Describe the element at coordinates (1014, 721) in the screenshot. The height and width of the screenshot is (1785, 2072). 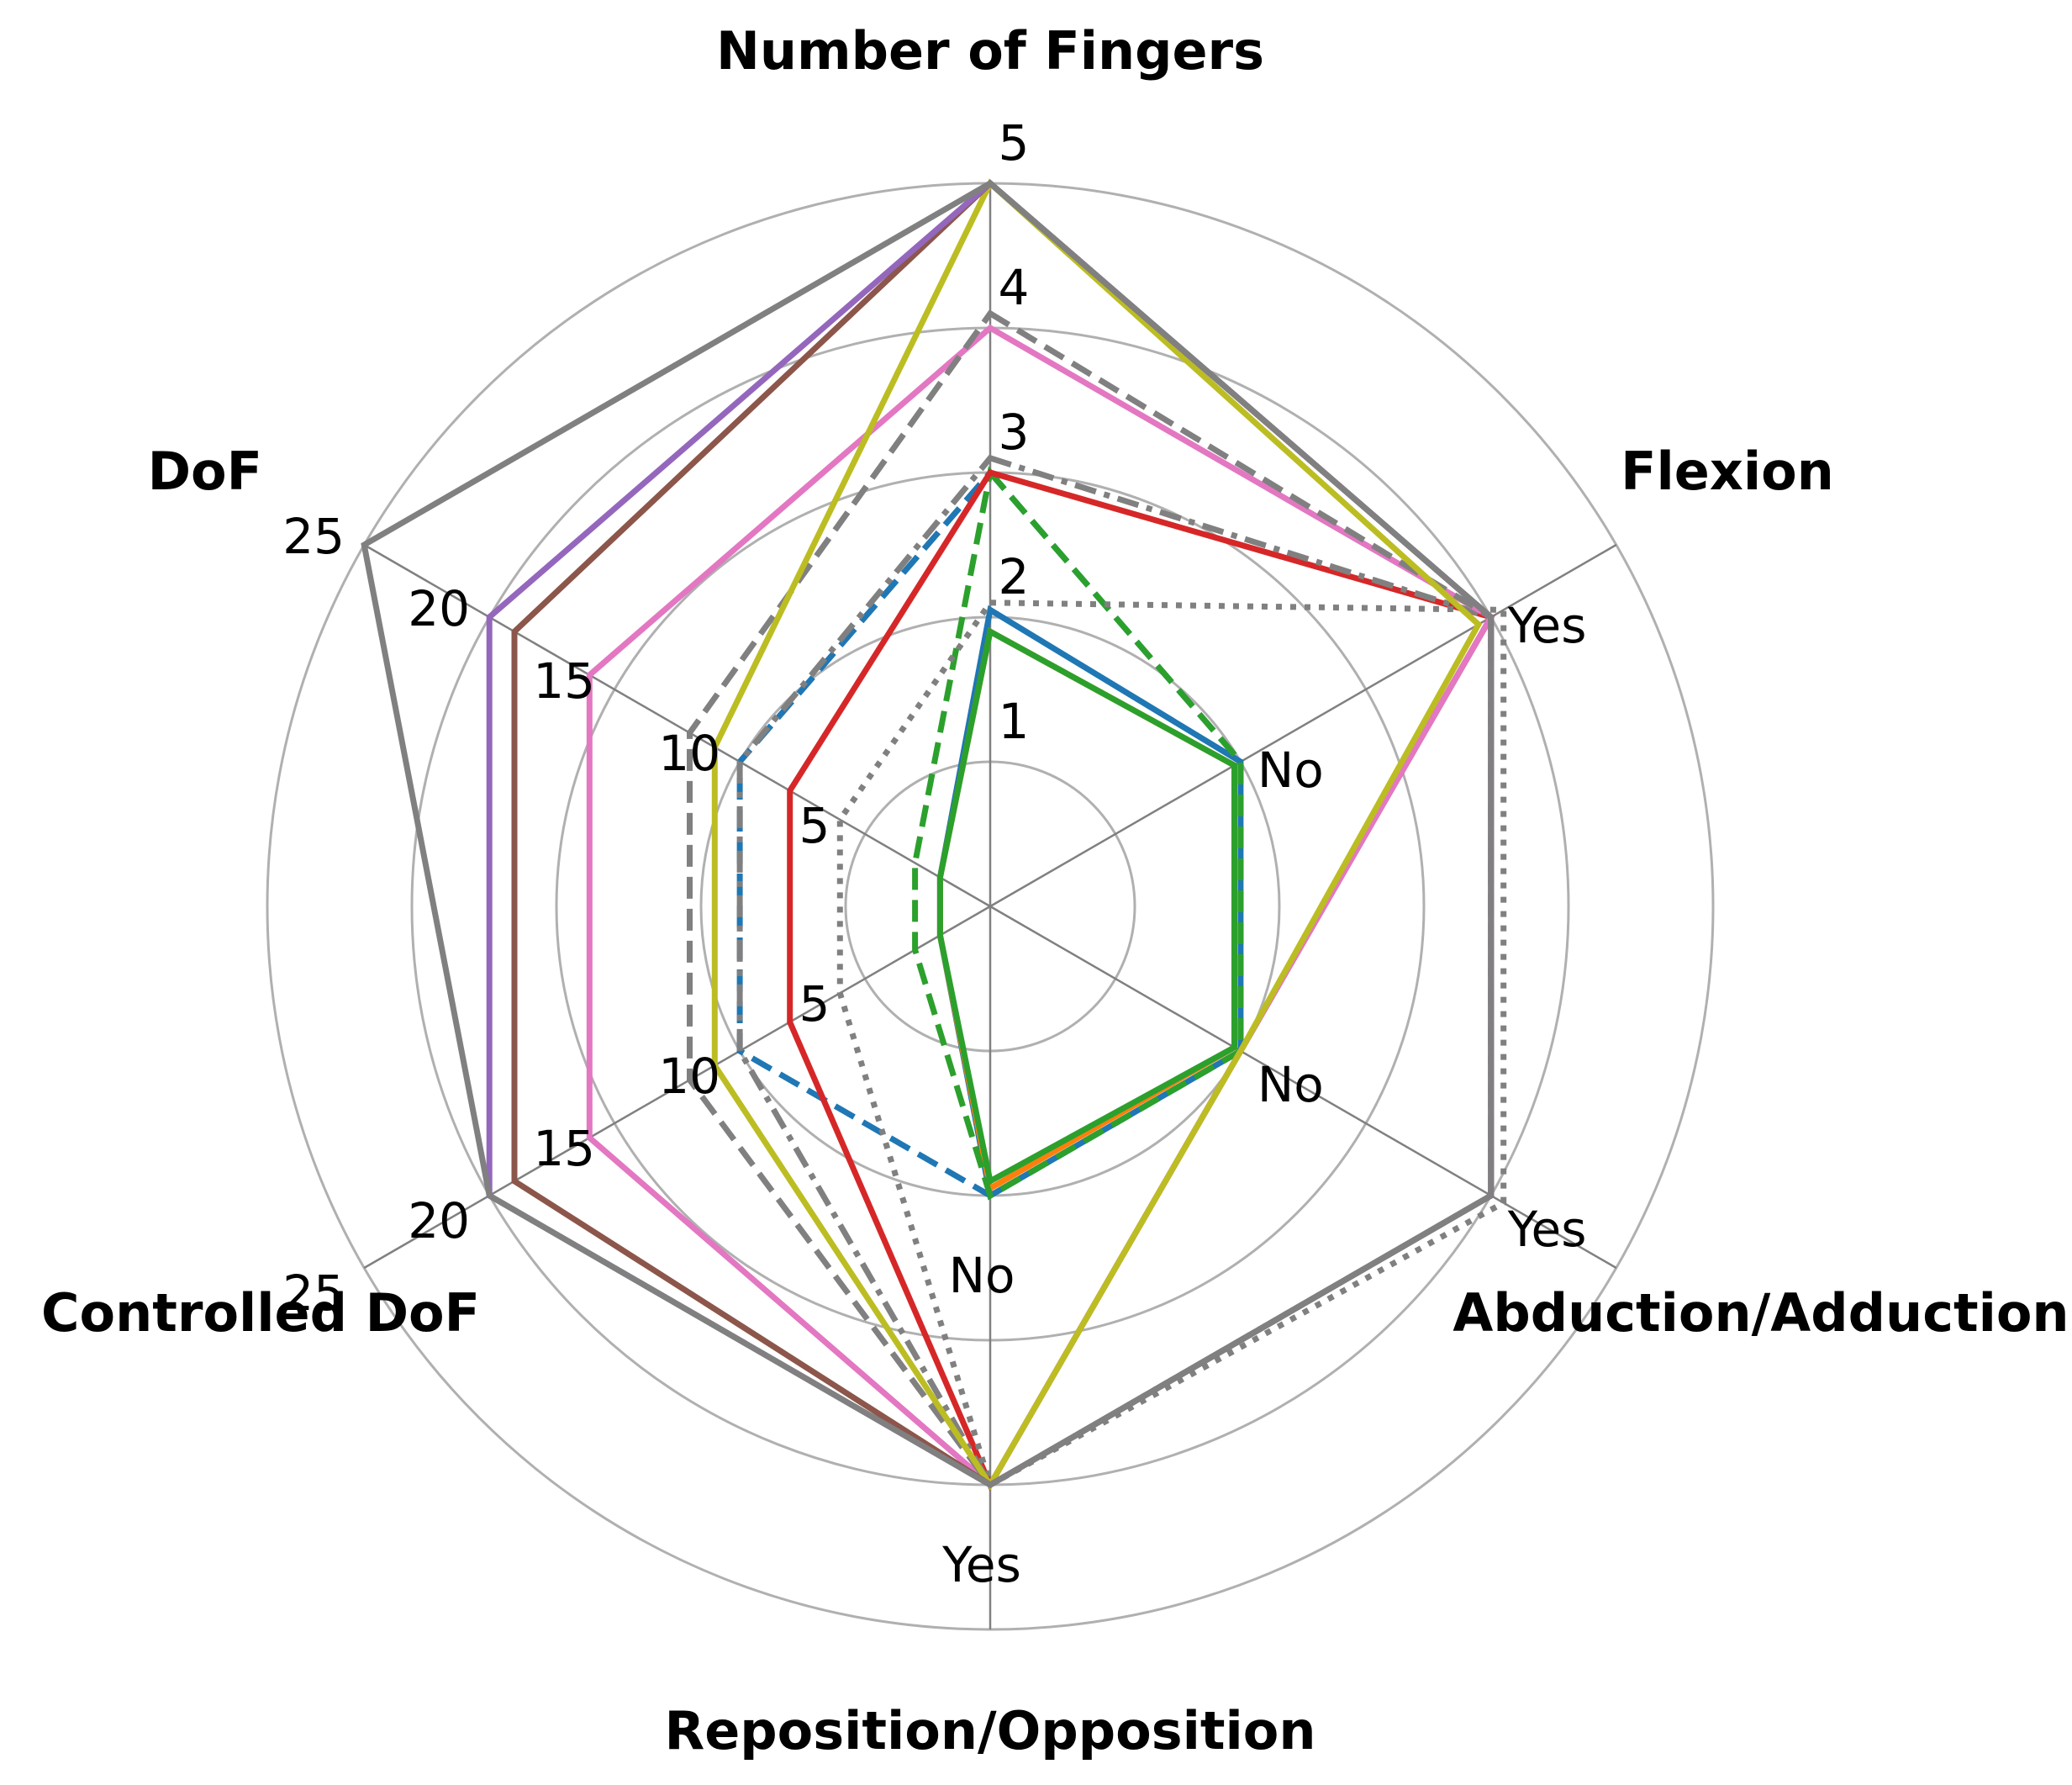
I see `tick-label-0-0: 1` at that location.